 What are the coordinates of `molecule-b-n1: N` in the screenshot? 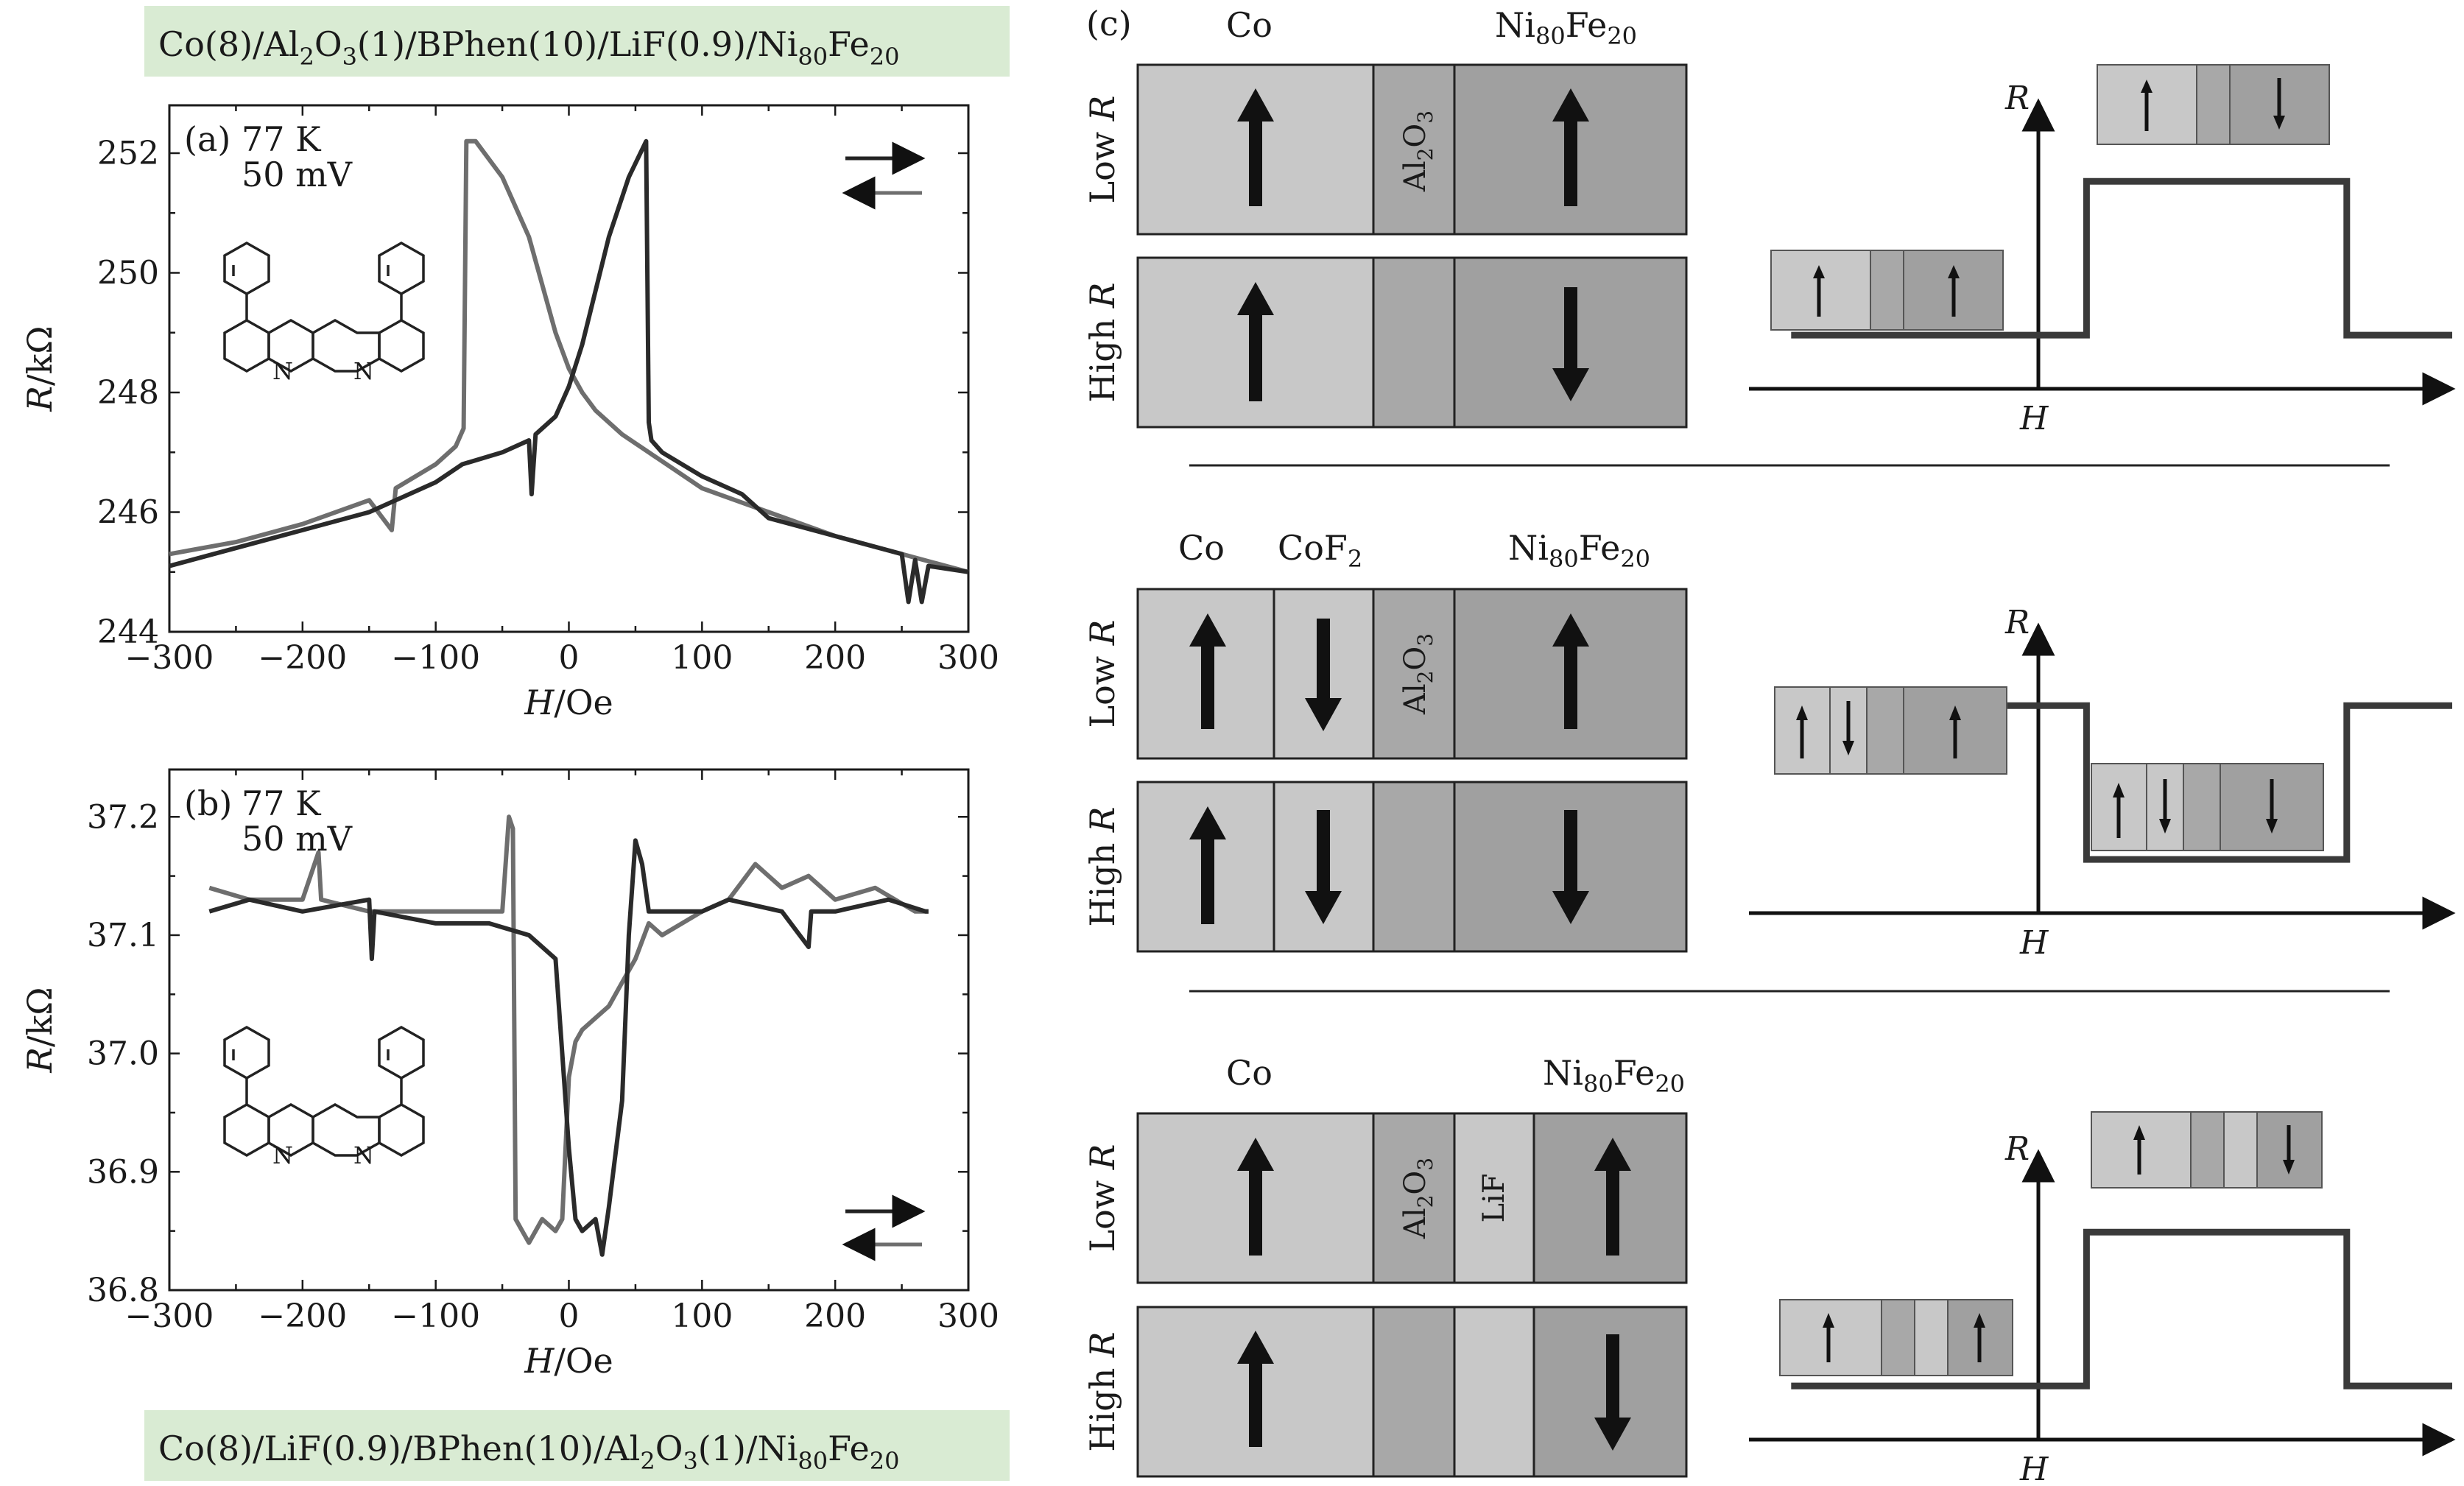 It's located at (282, 1155).